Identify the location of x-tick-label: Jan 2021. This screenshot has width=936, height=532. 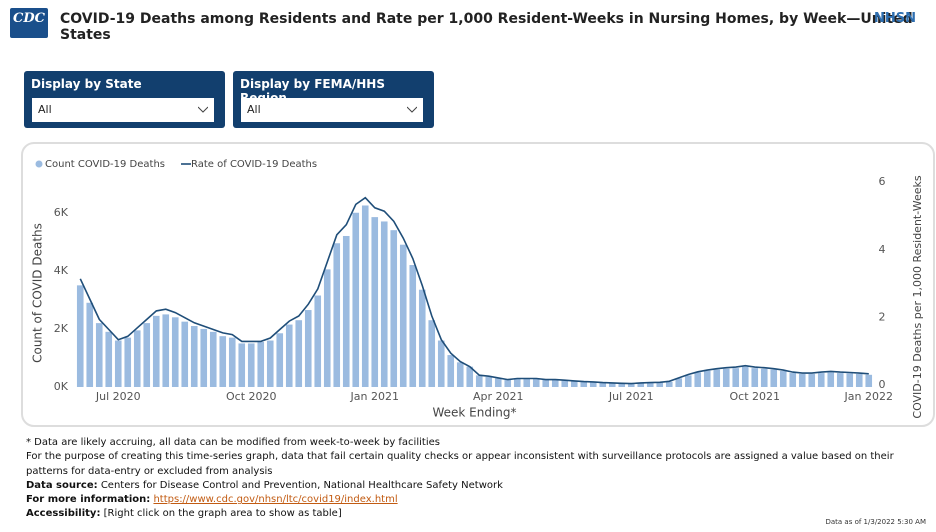
(374, 396).